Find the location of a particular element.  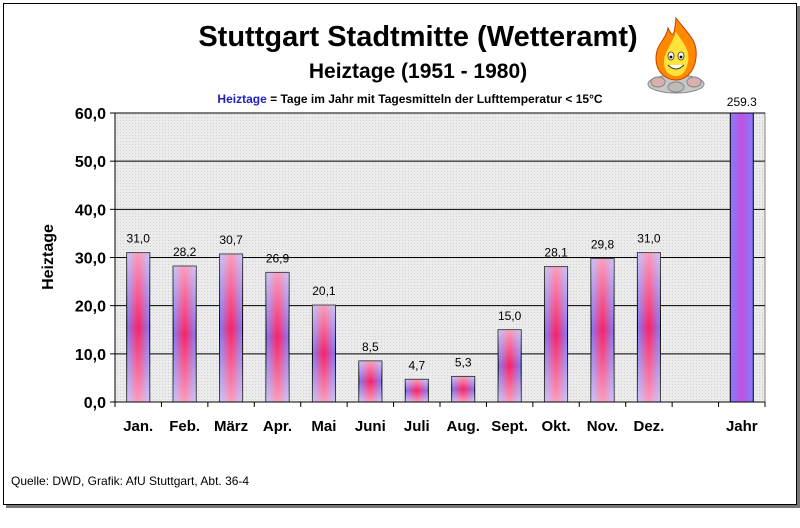

chart-subtitle: Heiztage (1951 - 1980) is located at coordinates (418, 71).